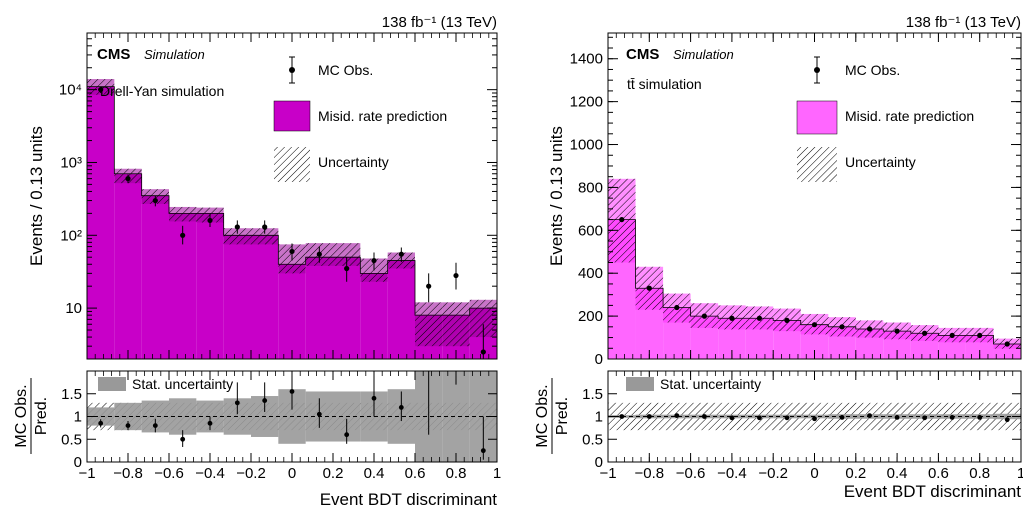  Describe the element at coordinates (73, 308) in the screenshot. I see `y-tick-label: 10` at that location.